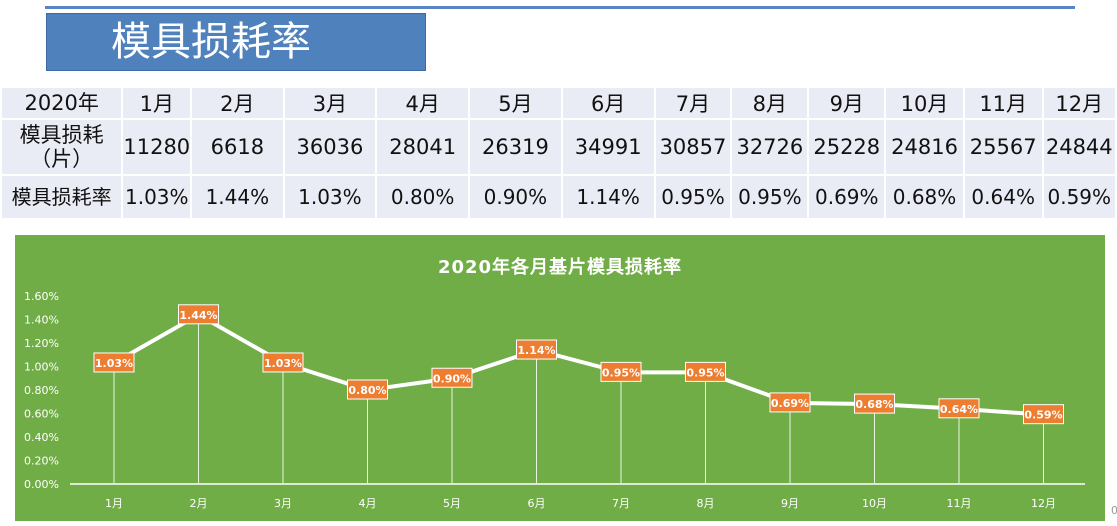 This screenshot has height=526, width=1117. What do you see at coordinates (62, 103) in the screenshot?
I see `row-header: 2020年` at bounding box center [62, 103].